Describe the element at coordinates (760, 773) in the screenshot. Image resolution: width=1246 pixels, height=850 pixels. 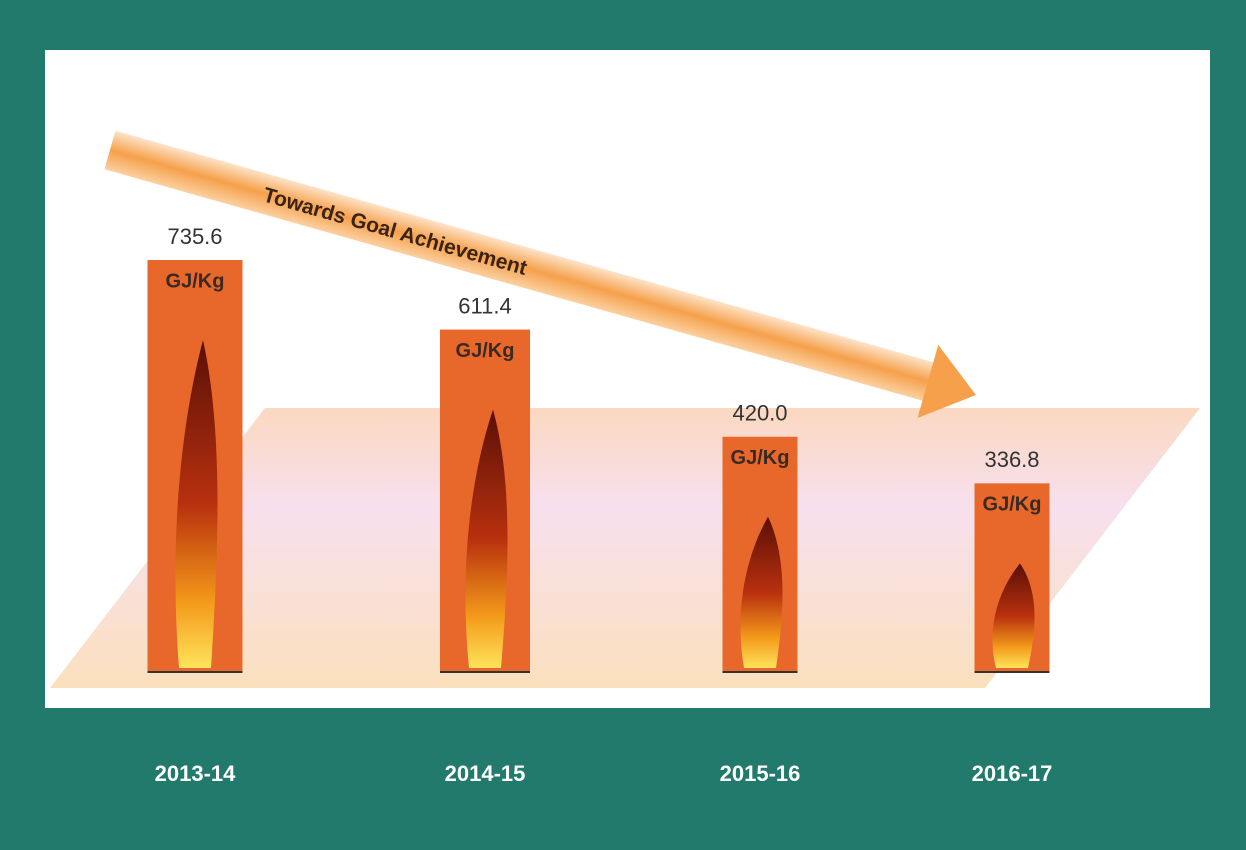
I see `x-tick-label: 2015-16` at that location.